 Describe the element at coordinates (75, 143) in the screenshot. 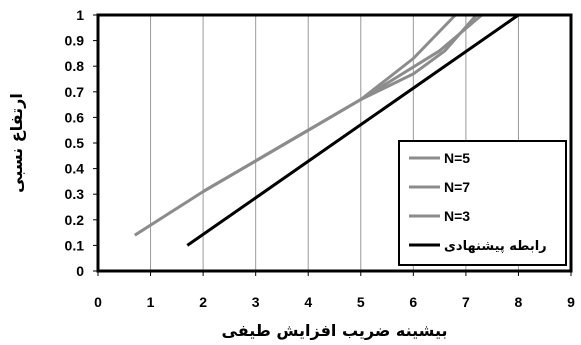

I see `y-tick-label: 0.5` at that location.